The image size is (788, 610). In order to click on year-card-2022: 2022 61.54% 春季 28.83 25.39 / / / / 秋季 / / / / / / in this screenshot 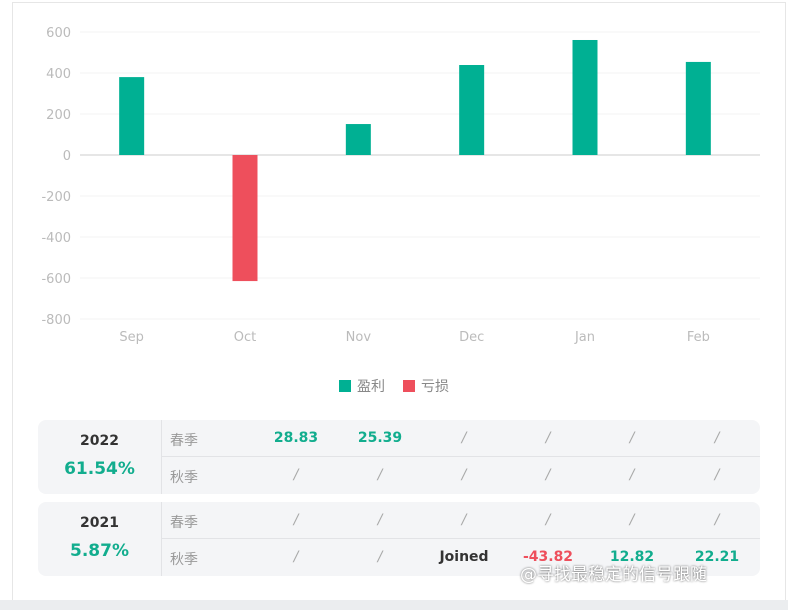, I will do `click(399, 457)`.